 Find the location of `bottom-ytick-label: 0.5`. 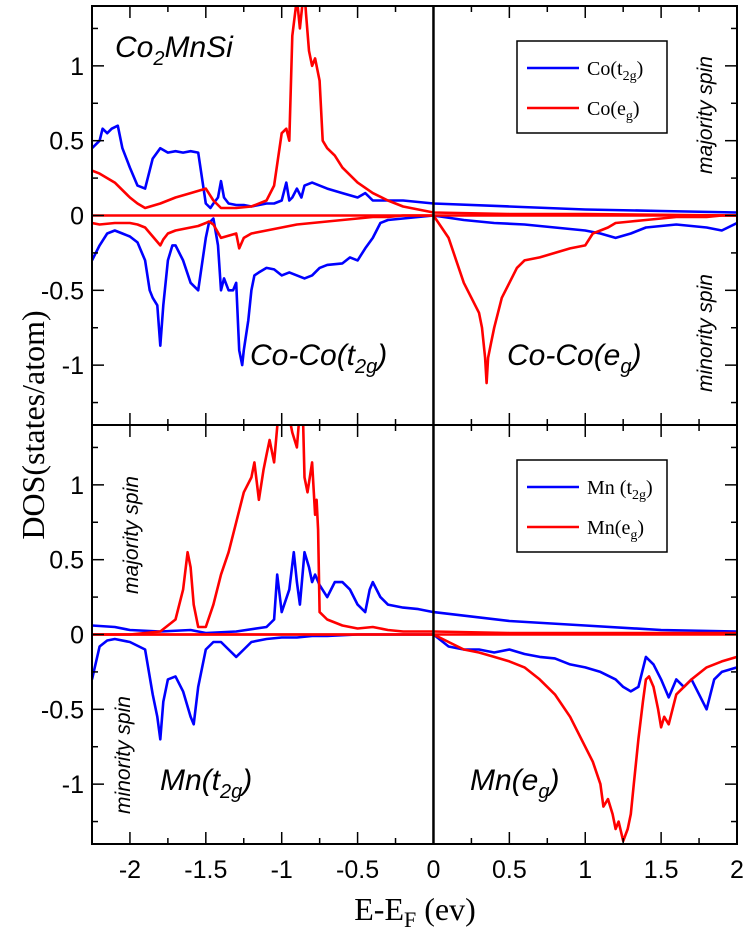

bottom-ytick-label: 0.5 is located at coordinates (66, 561).